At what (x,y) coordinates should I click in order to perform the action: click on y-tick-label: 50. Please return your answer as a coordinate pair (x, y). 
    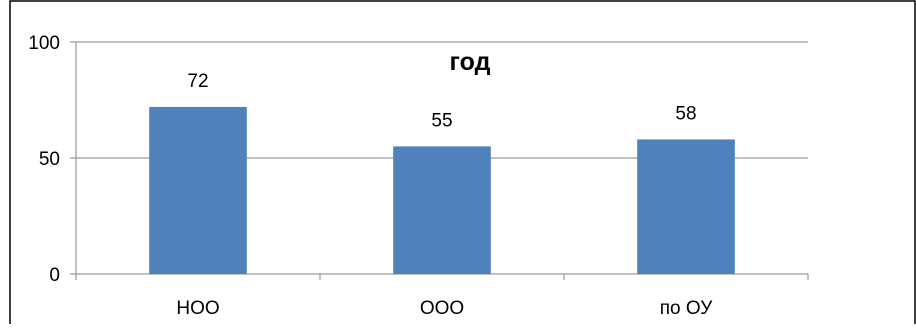
    Looking at the image, I should click on (49, 159).